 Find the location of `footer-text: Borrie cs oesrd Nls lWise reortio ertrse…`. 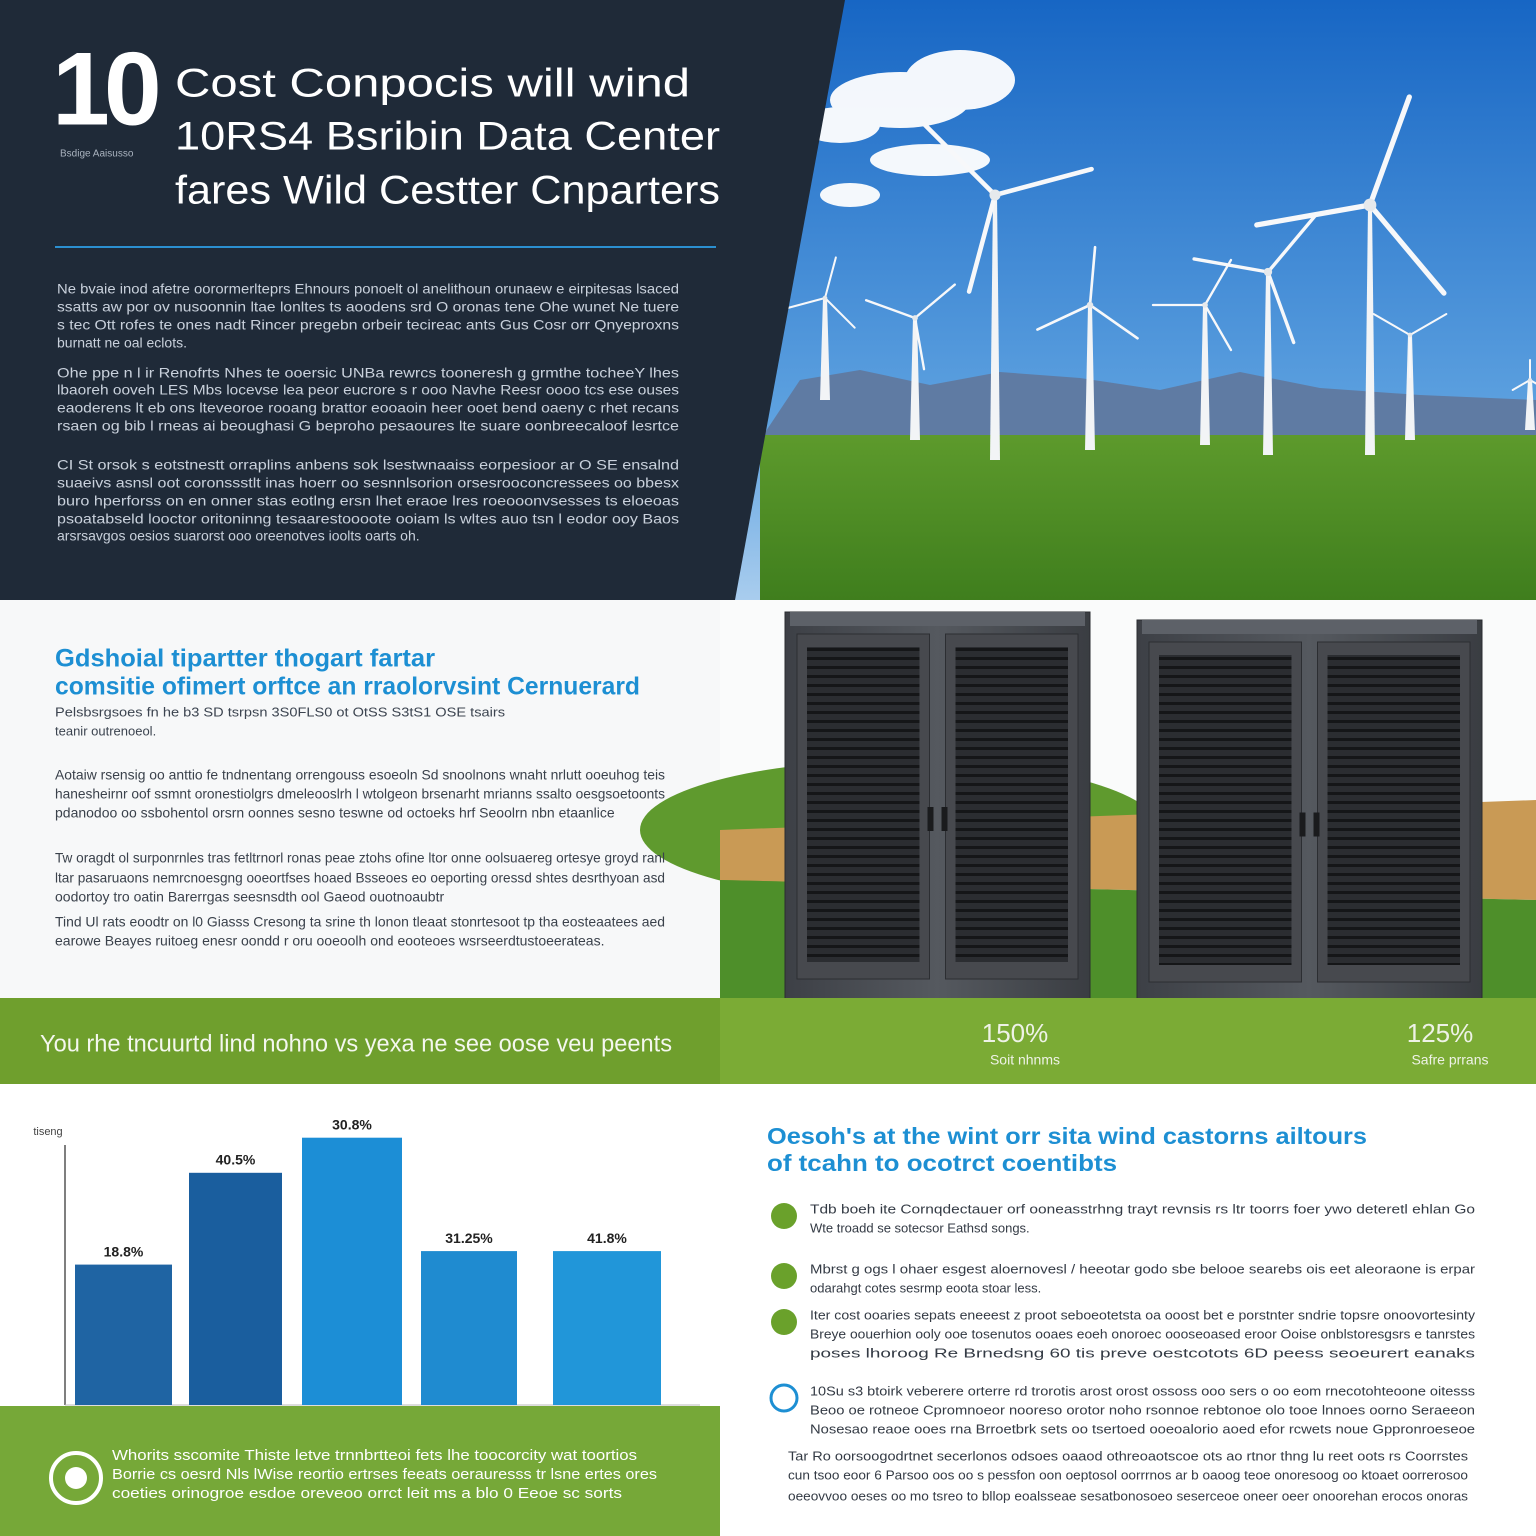

footer-text: Borrie cs oesrd Nls lWise reortio ertrse… is located at coordinates (384, 1474).